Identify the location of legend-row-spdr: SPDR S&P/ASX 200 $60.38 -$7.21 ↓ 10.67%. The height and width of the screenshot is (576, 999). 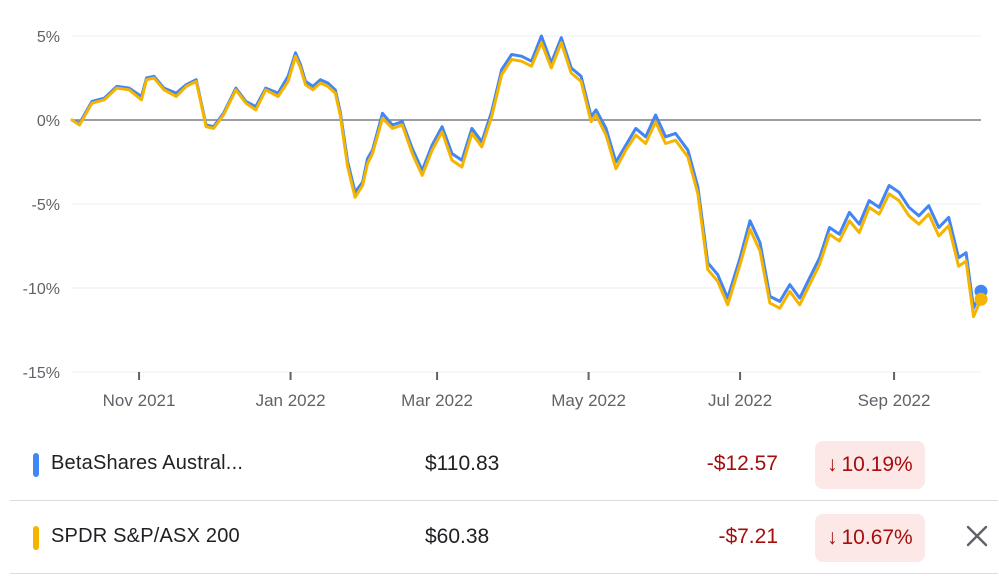
(504, 537).